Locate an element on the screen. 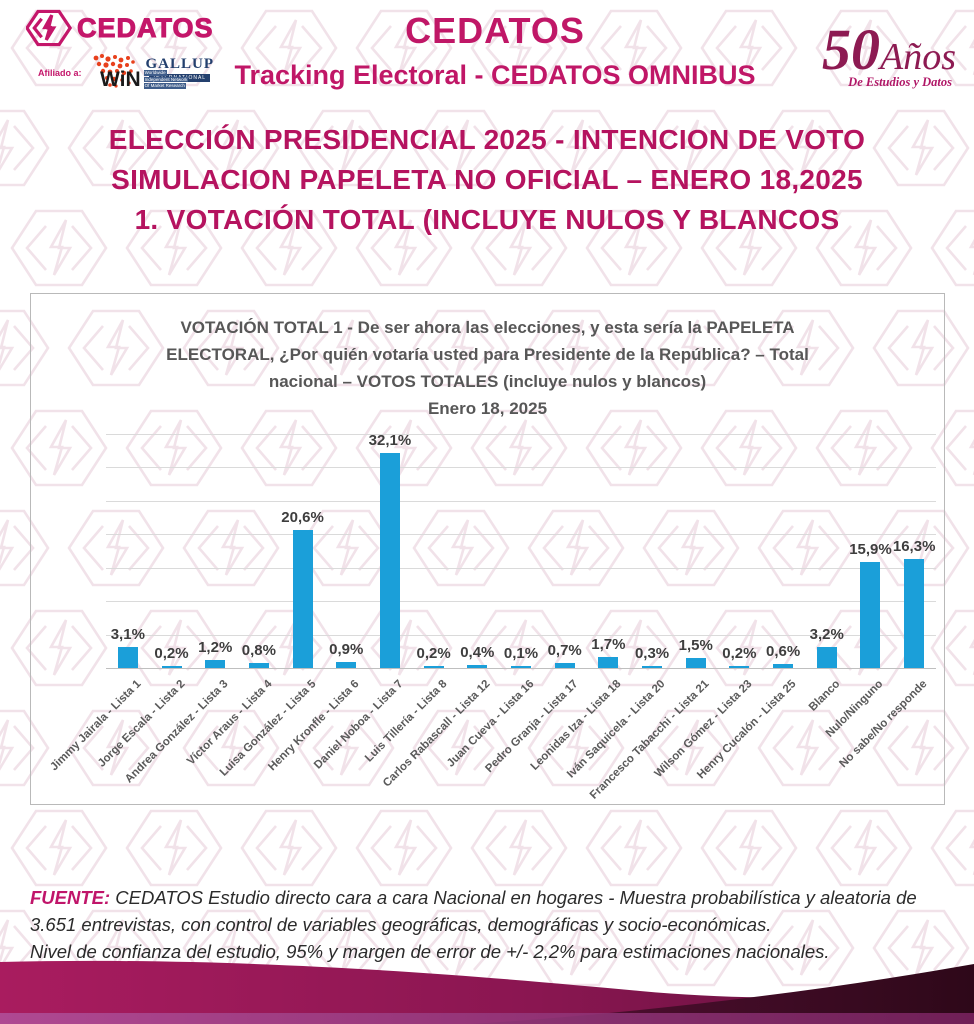 The height and width of the screenshot is (1024, 974). header-subtitle: Tracking Electoral - CEDATOS OMNIBUS is located at coordinates (495, 75).